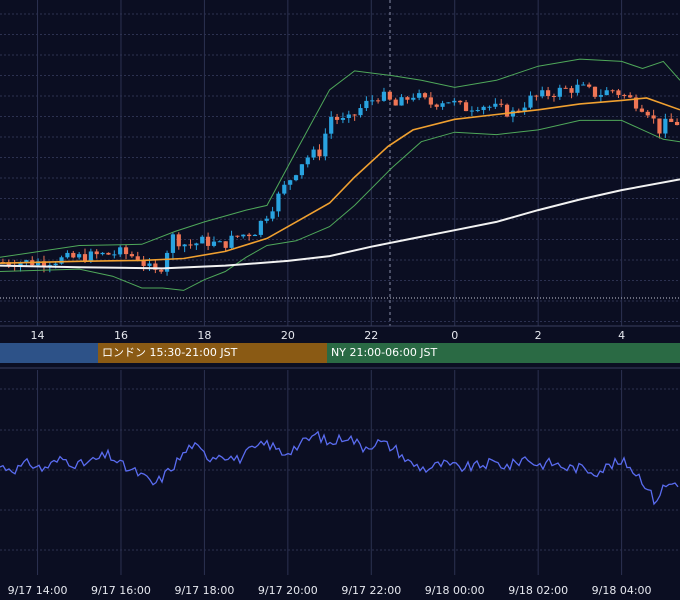  I want to click on x-tick-label: 22, so click(371, 335).